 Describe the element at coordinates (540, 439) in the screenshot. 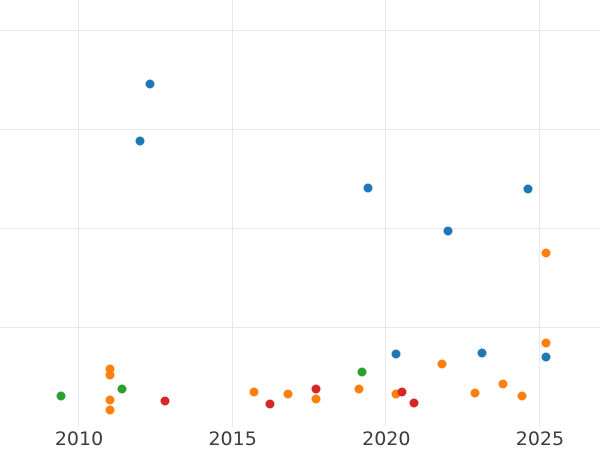

I see `x-tick-label: 2025` at that location.